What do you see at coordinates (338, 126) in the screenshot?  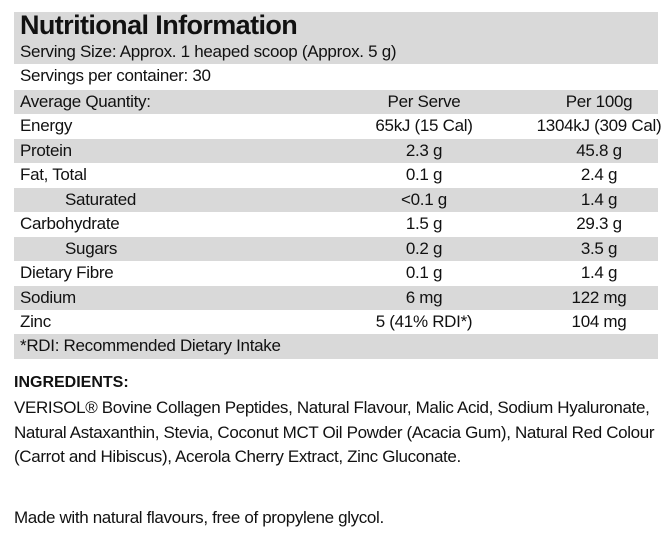 I see `table-row: Energy 65kJ (15 Cal) 1304kJ (309 Cal)` at bounding box center [338, 126].